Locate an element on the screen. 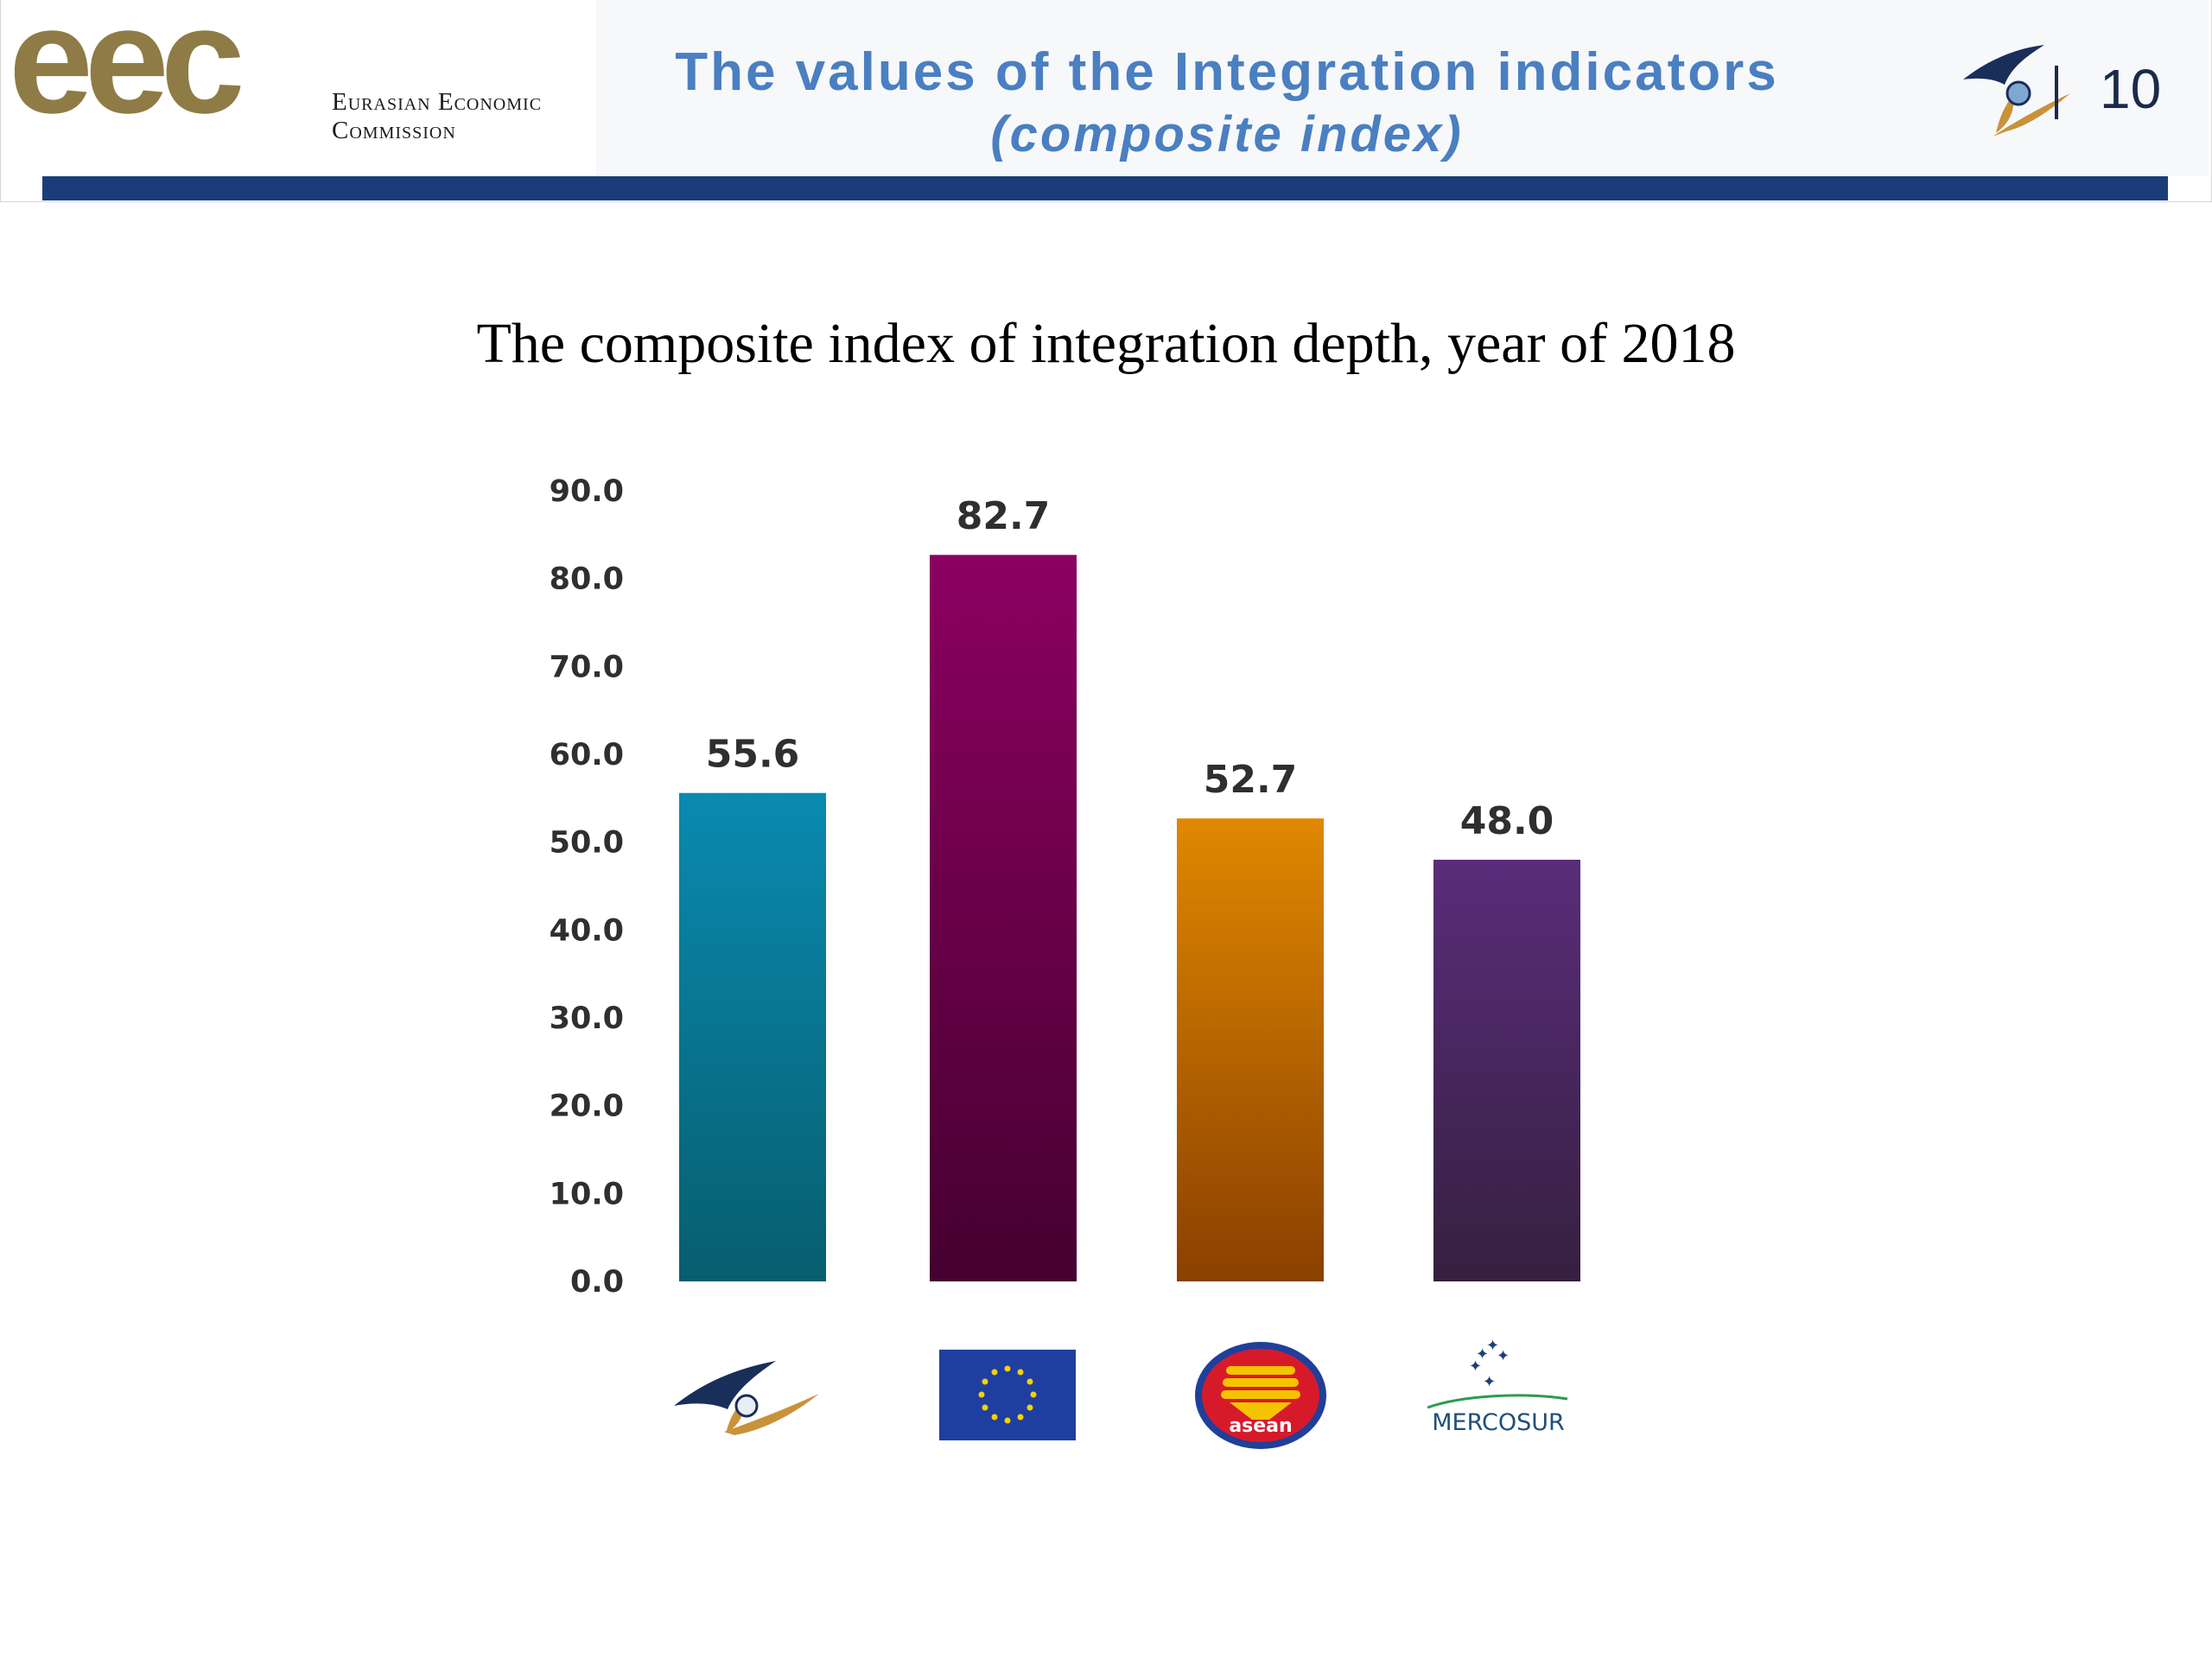 The width and height of the screenshot is (2212, 1659). value-labels: 55.6 82.7 52.7 48.0 is located at coordinates (1130, 668).